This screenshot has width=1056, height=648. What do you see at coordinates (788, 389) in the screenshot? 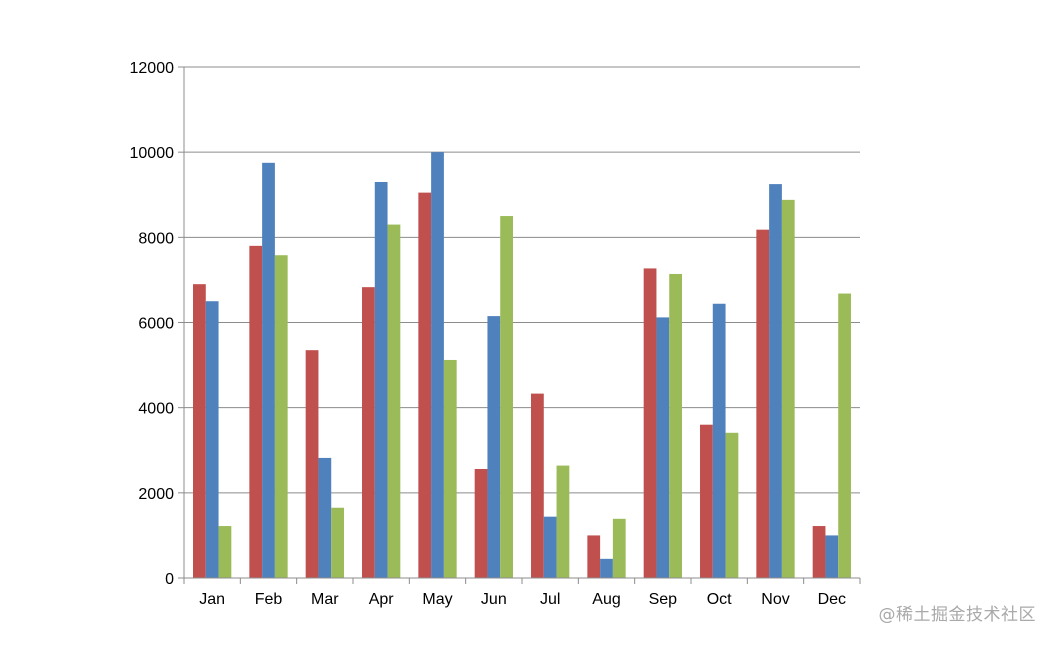
I see `bar-nov-series3` at bounding box center [788, 389].